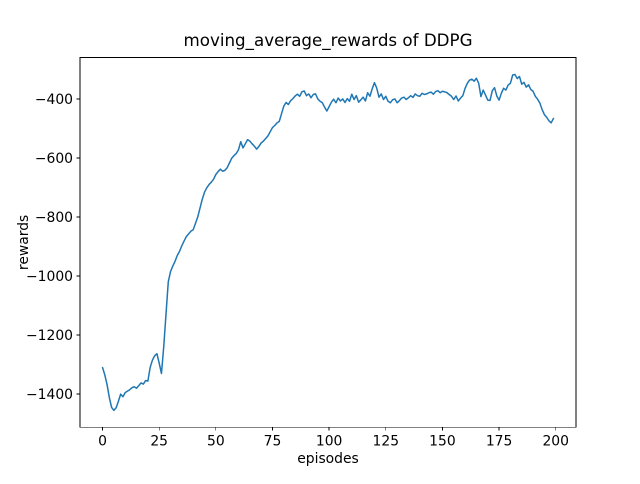 This screenshot has height=484, width=640. Describe the element at coordinates (54, 159) in the screenshot. I see `y-tick-label: −600` at that location.